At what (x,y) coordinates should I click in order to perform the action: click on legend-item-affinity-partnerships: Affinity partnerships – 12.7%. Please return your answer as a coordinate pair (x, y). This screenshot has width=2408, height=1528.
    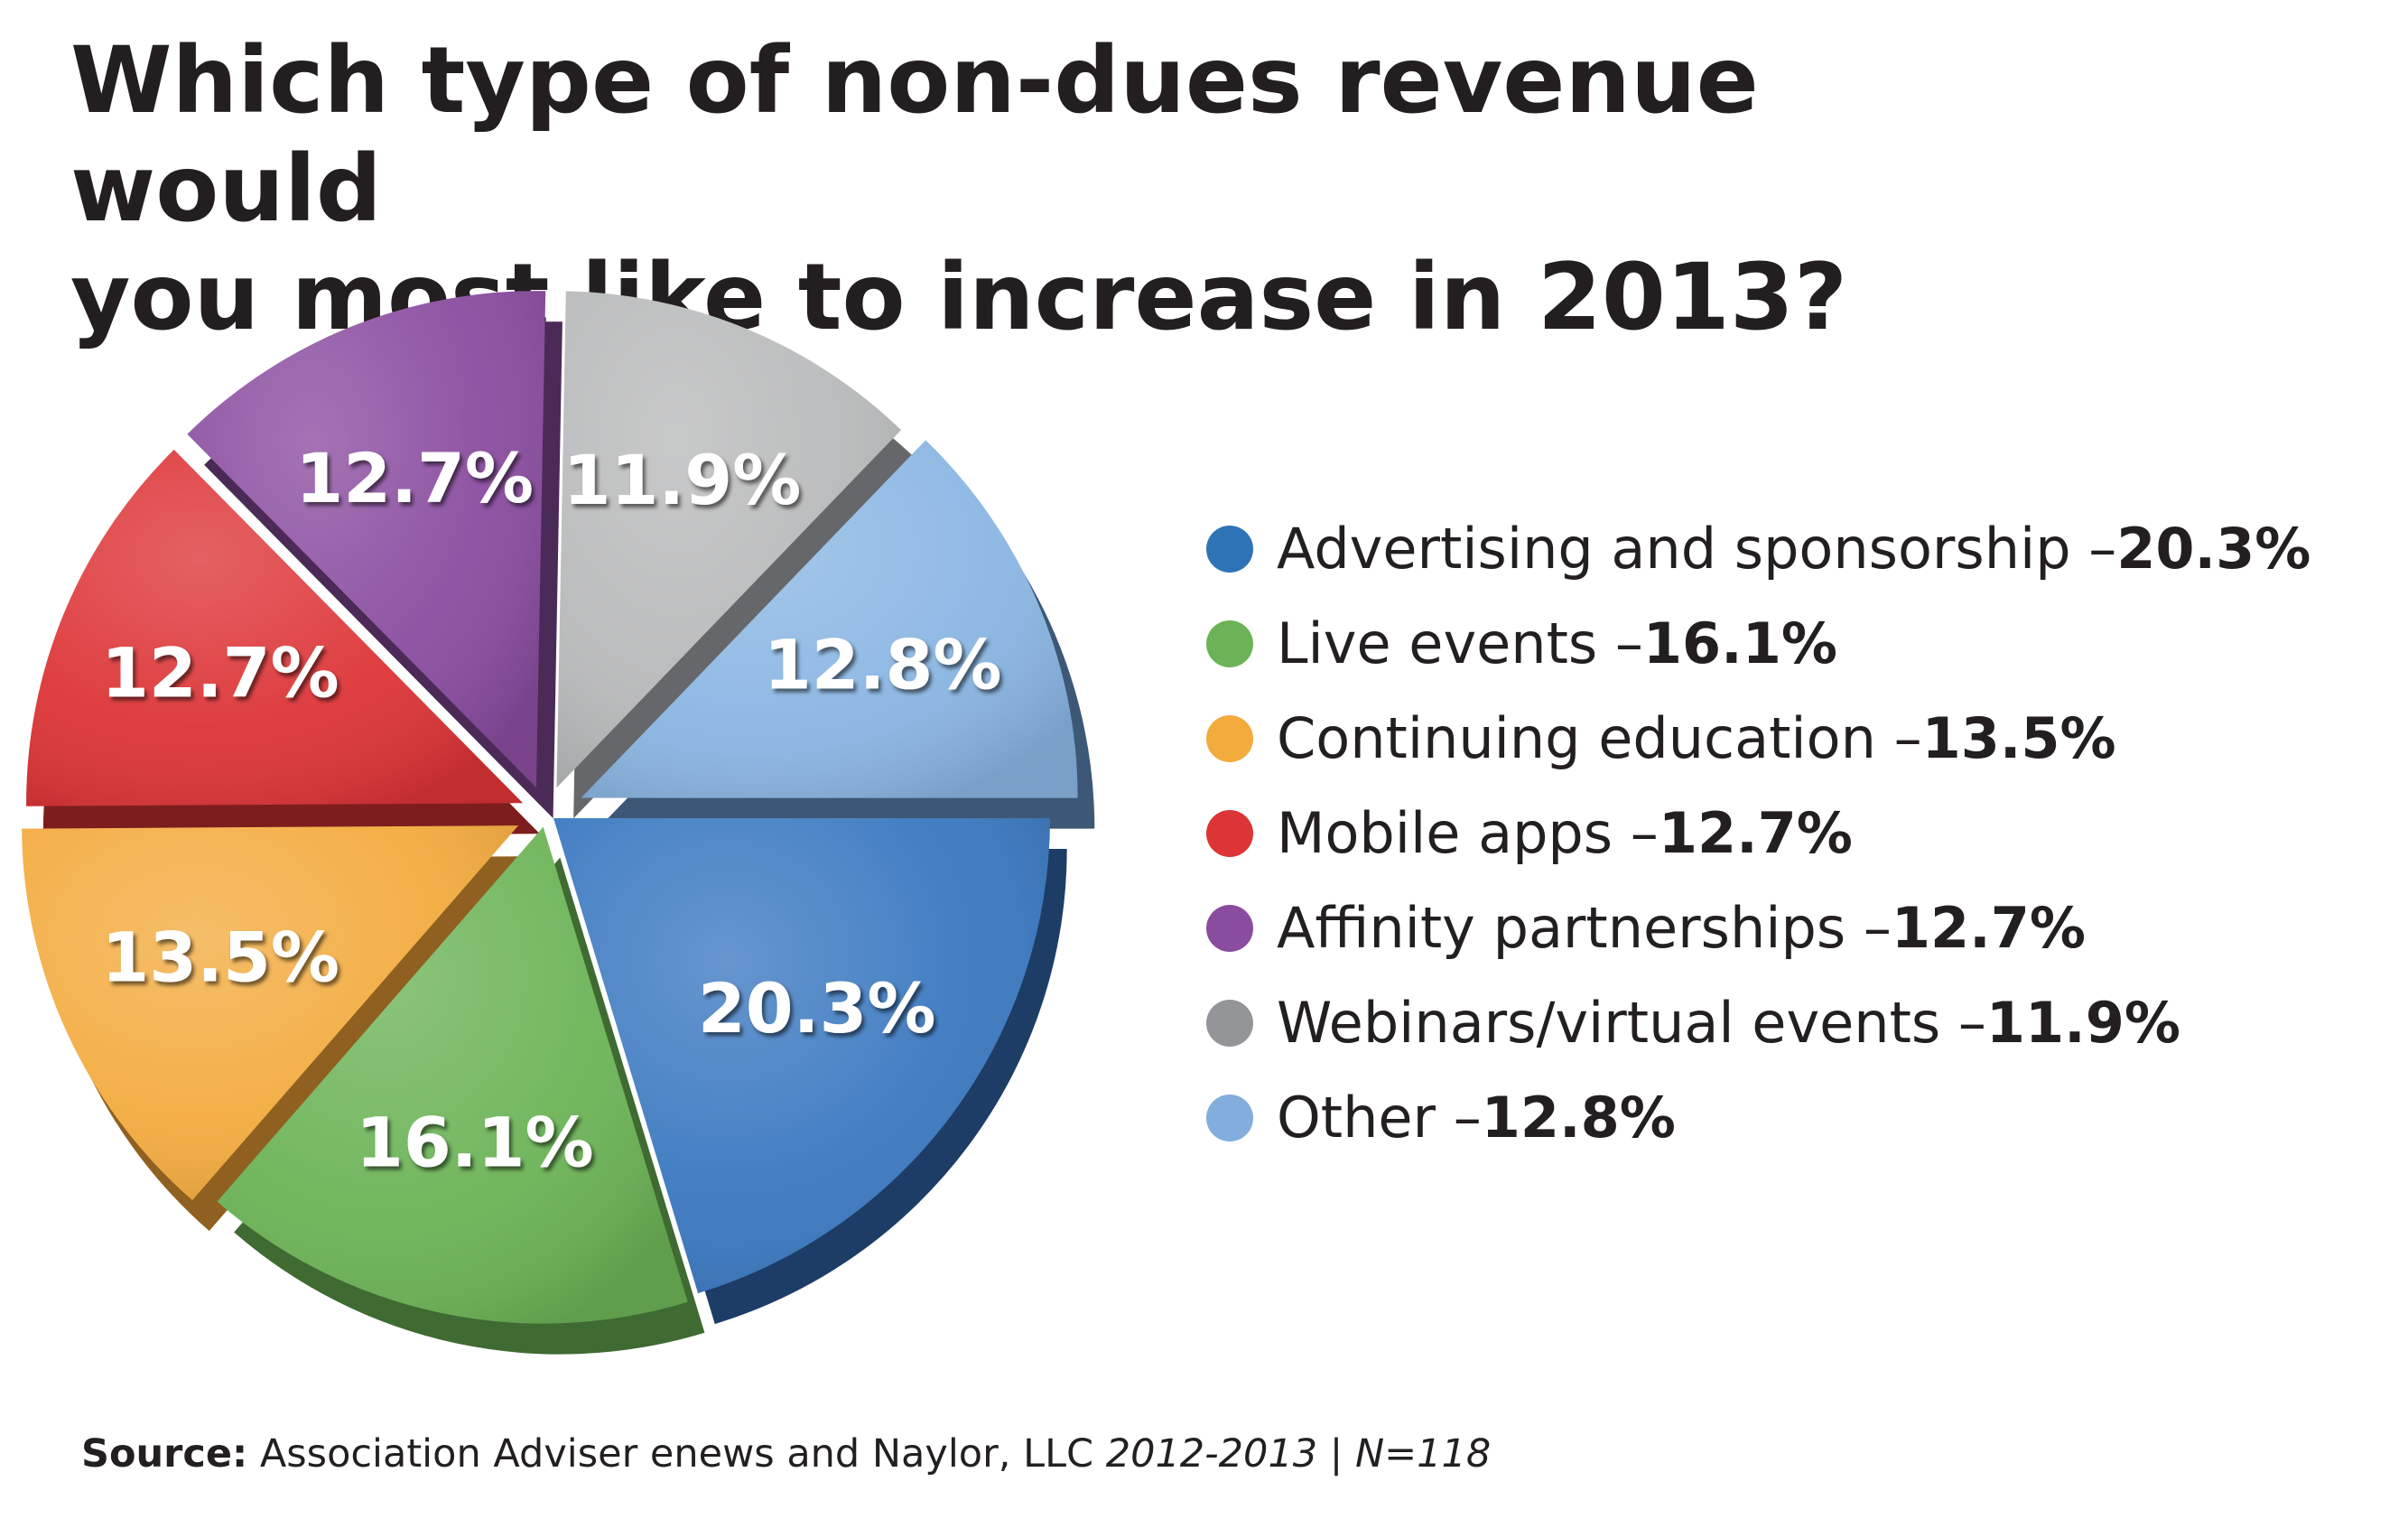
    Looking at the image, I should click on (1758, 927).